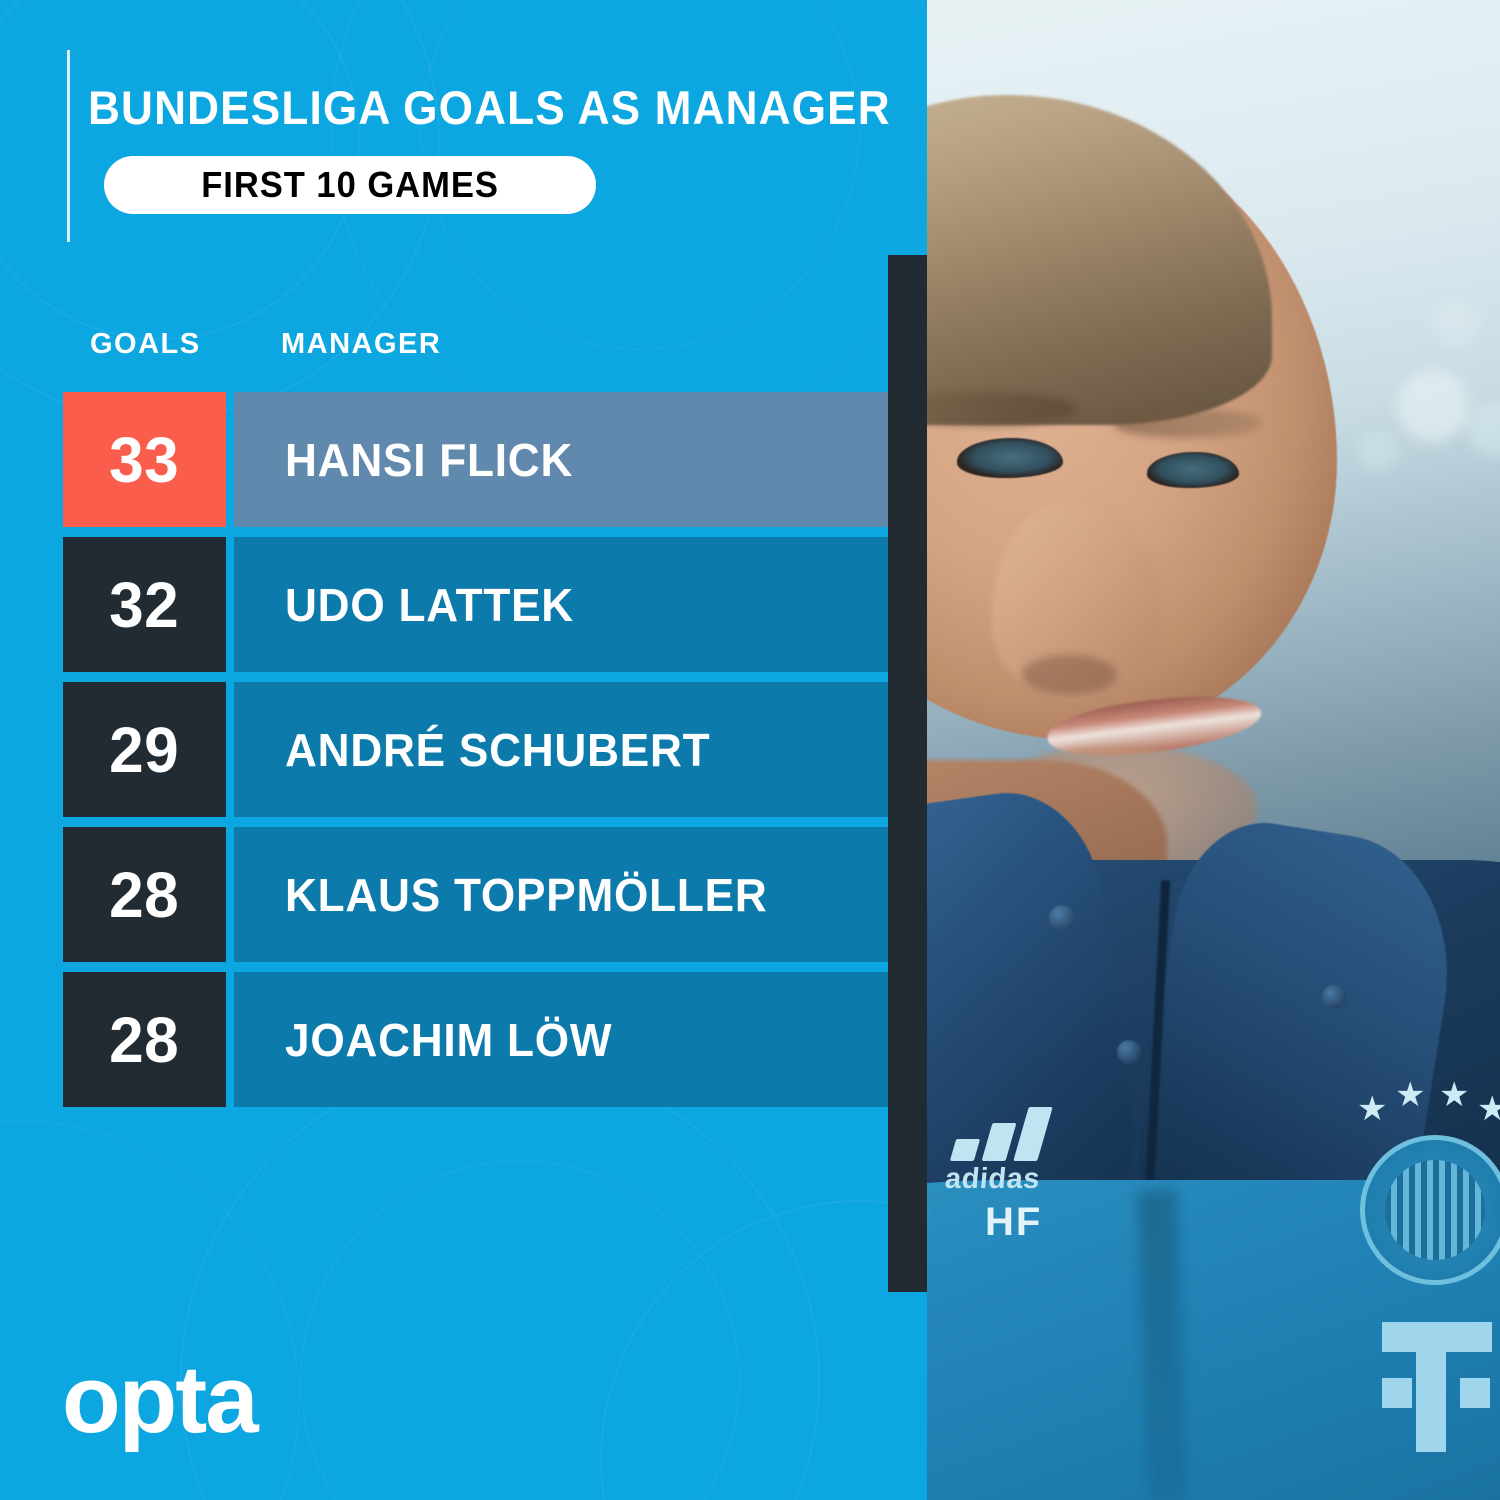 Image resolution: width=1500 pixels, height=1500 pixels. Describe the element at coordinates (361, 344) in the screenshot. I see `column-header-manager: MANAGER` at that location.